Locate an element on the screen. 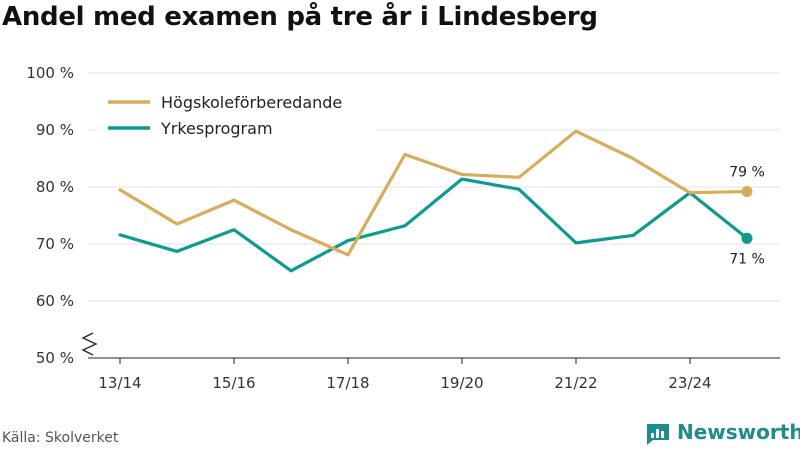 The height and width of the screenshot is (450, 800). x-tick-label-5: 23/24 is located at coordinates (689, 383).